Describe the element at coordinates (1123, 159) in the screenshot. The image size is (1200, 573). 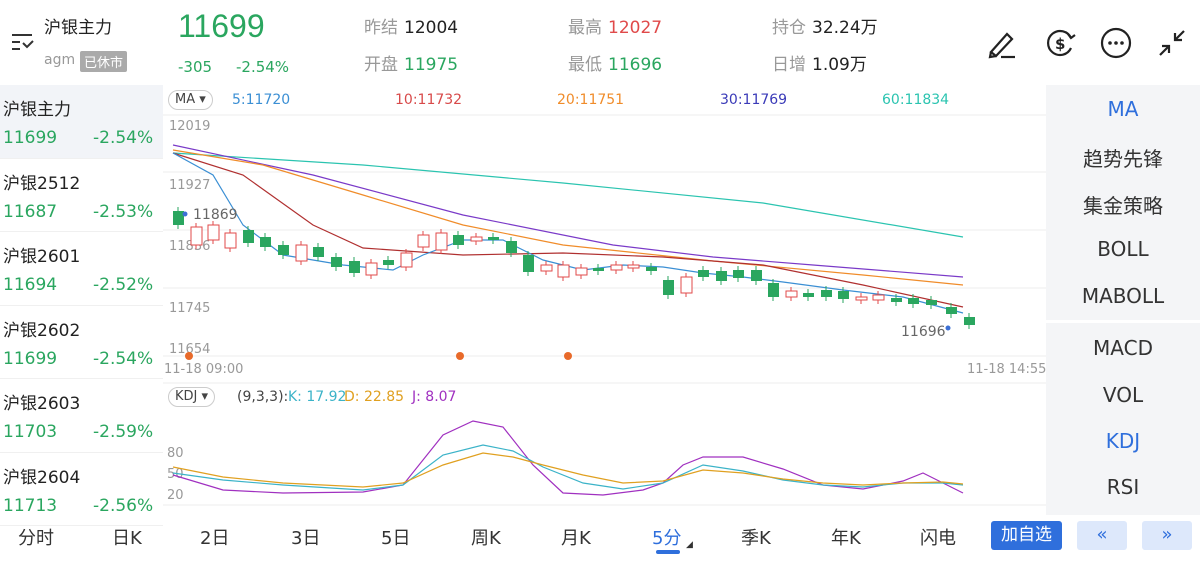
I see `indicator-trend: 趋势先锋` at that location.